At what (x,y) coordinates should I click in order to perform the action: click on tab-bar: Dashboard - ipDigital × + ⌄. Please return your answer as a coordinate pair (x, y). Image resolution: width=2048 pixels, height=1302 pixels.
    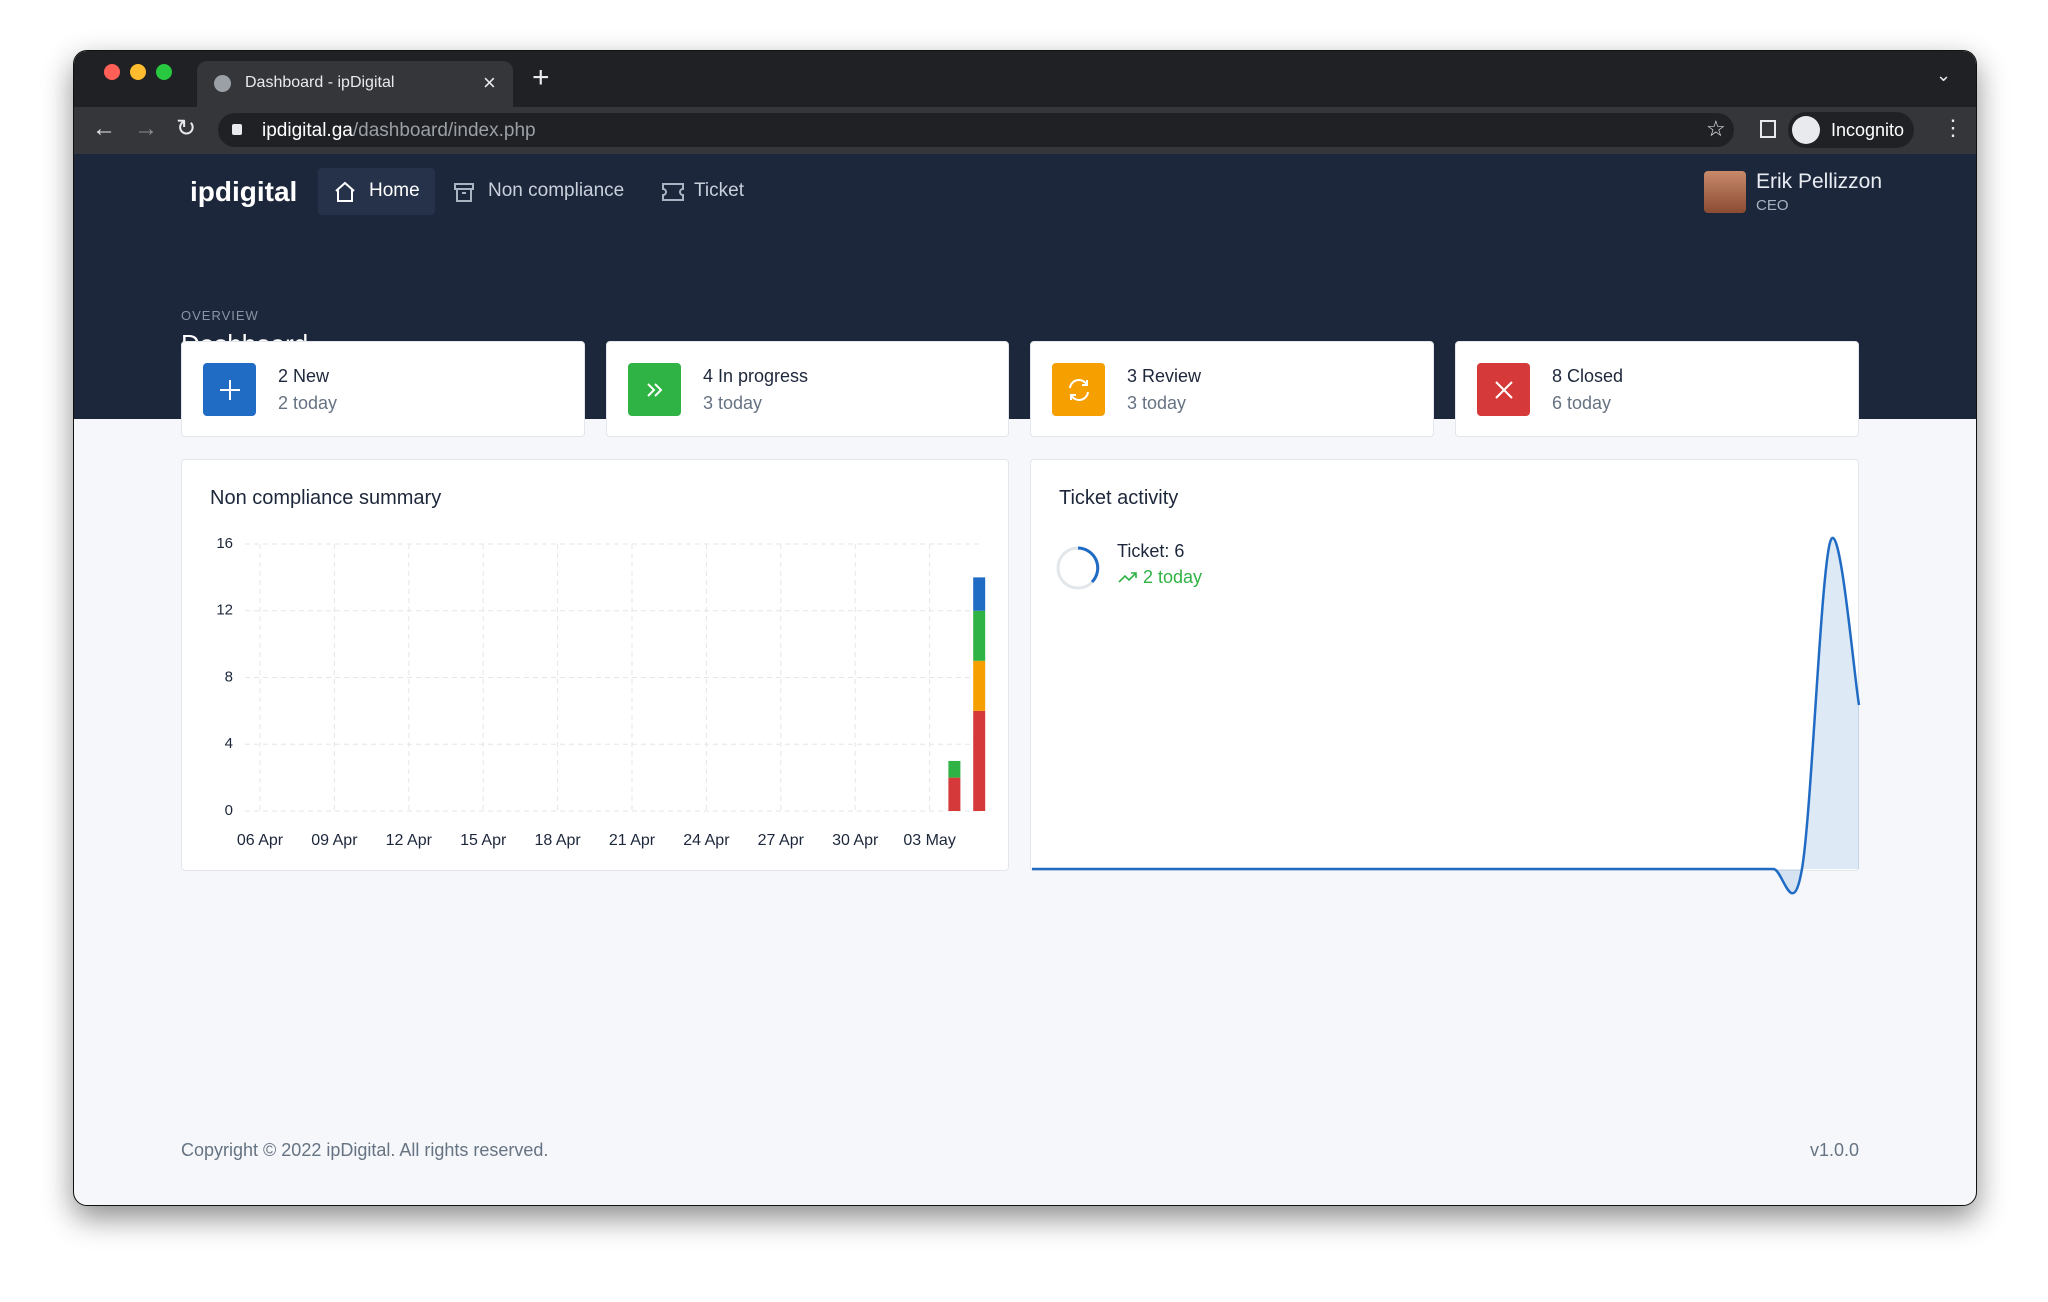
    Looking at the image, I should click on (1025, 79).